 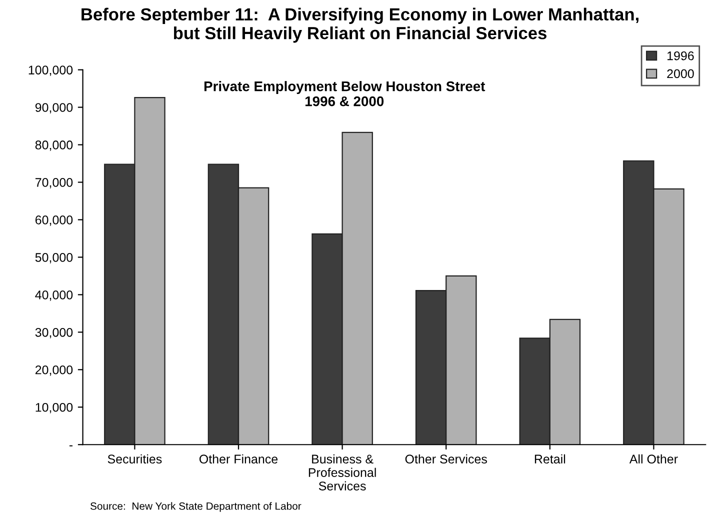 I want to click on y-tick-label: 60,000, so click(x=54, y=221).